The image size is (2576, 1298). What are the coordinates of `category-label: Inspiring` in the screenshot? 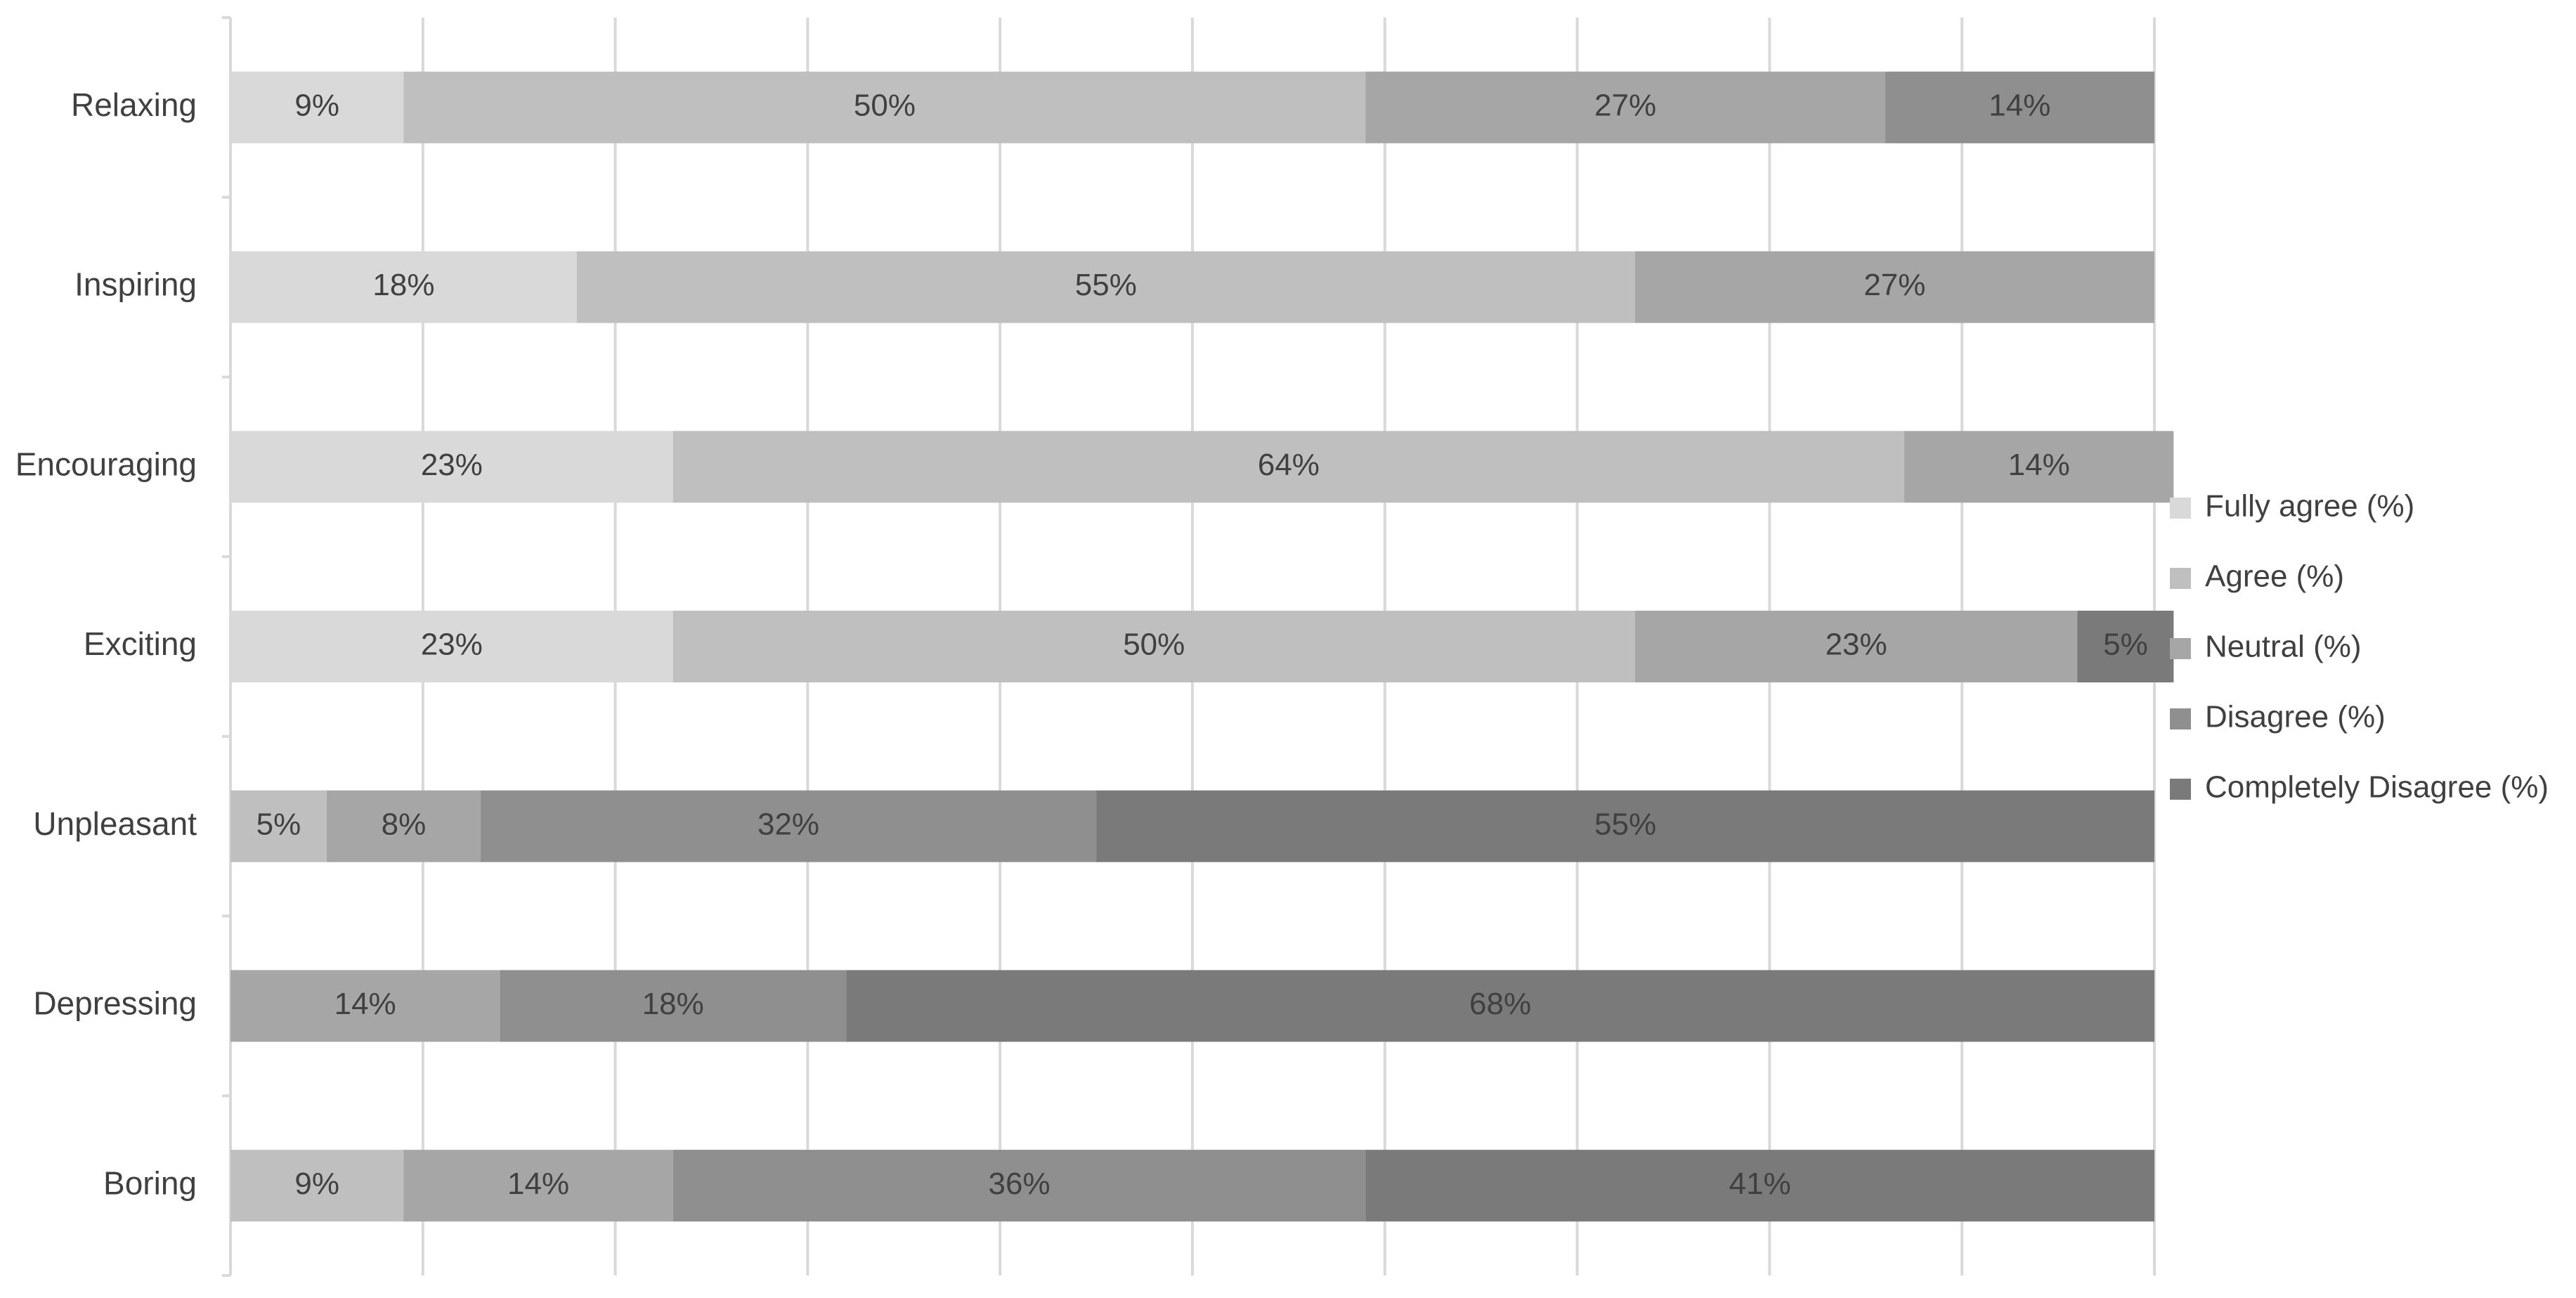 It's located at (135, 284).